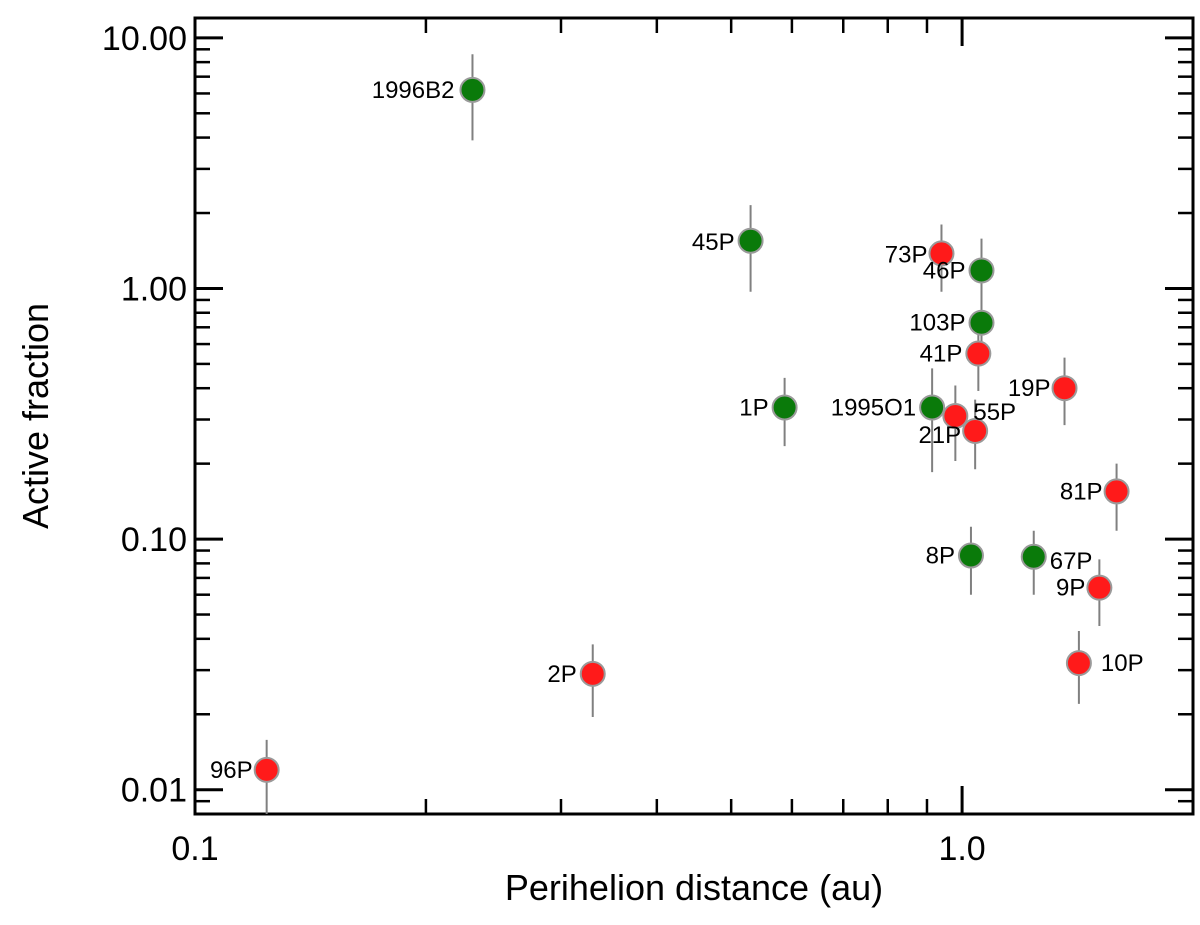 This screenshot has width=1200, height=925. I want to click on point-label: 41P, so click(941, 354).